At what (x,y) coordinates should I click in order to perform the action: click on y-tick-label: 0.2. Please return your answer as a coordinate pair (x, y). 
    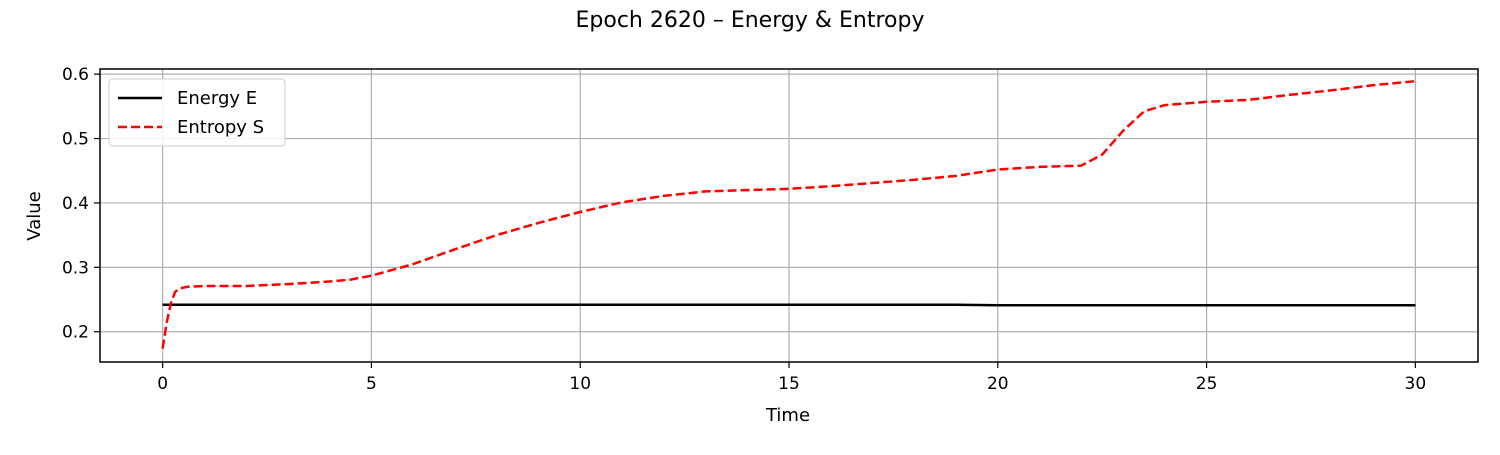
    Looking at the image, I should click on (75, 333).